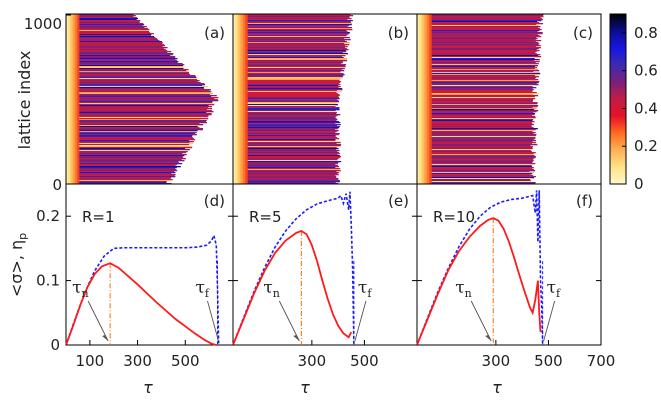  I want to click on tau-n-annotation: τn, so click(271, 289).